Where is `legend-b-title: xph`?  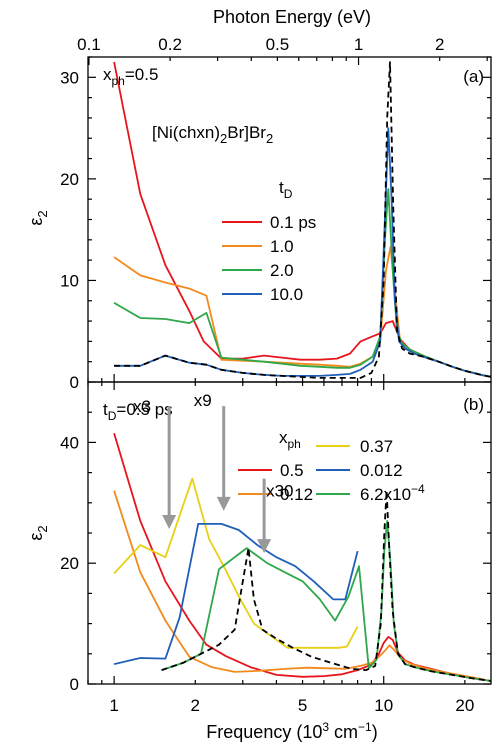
legend-b-title: xph is located at coordinates (290, 439).